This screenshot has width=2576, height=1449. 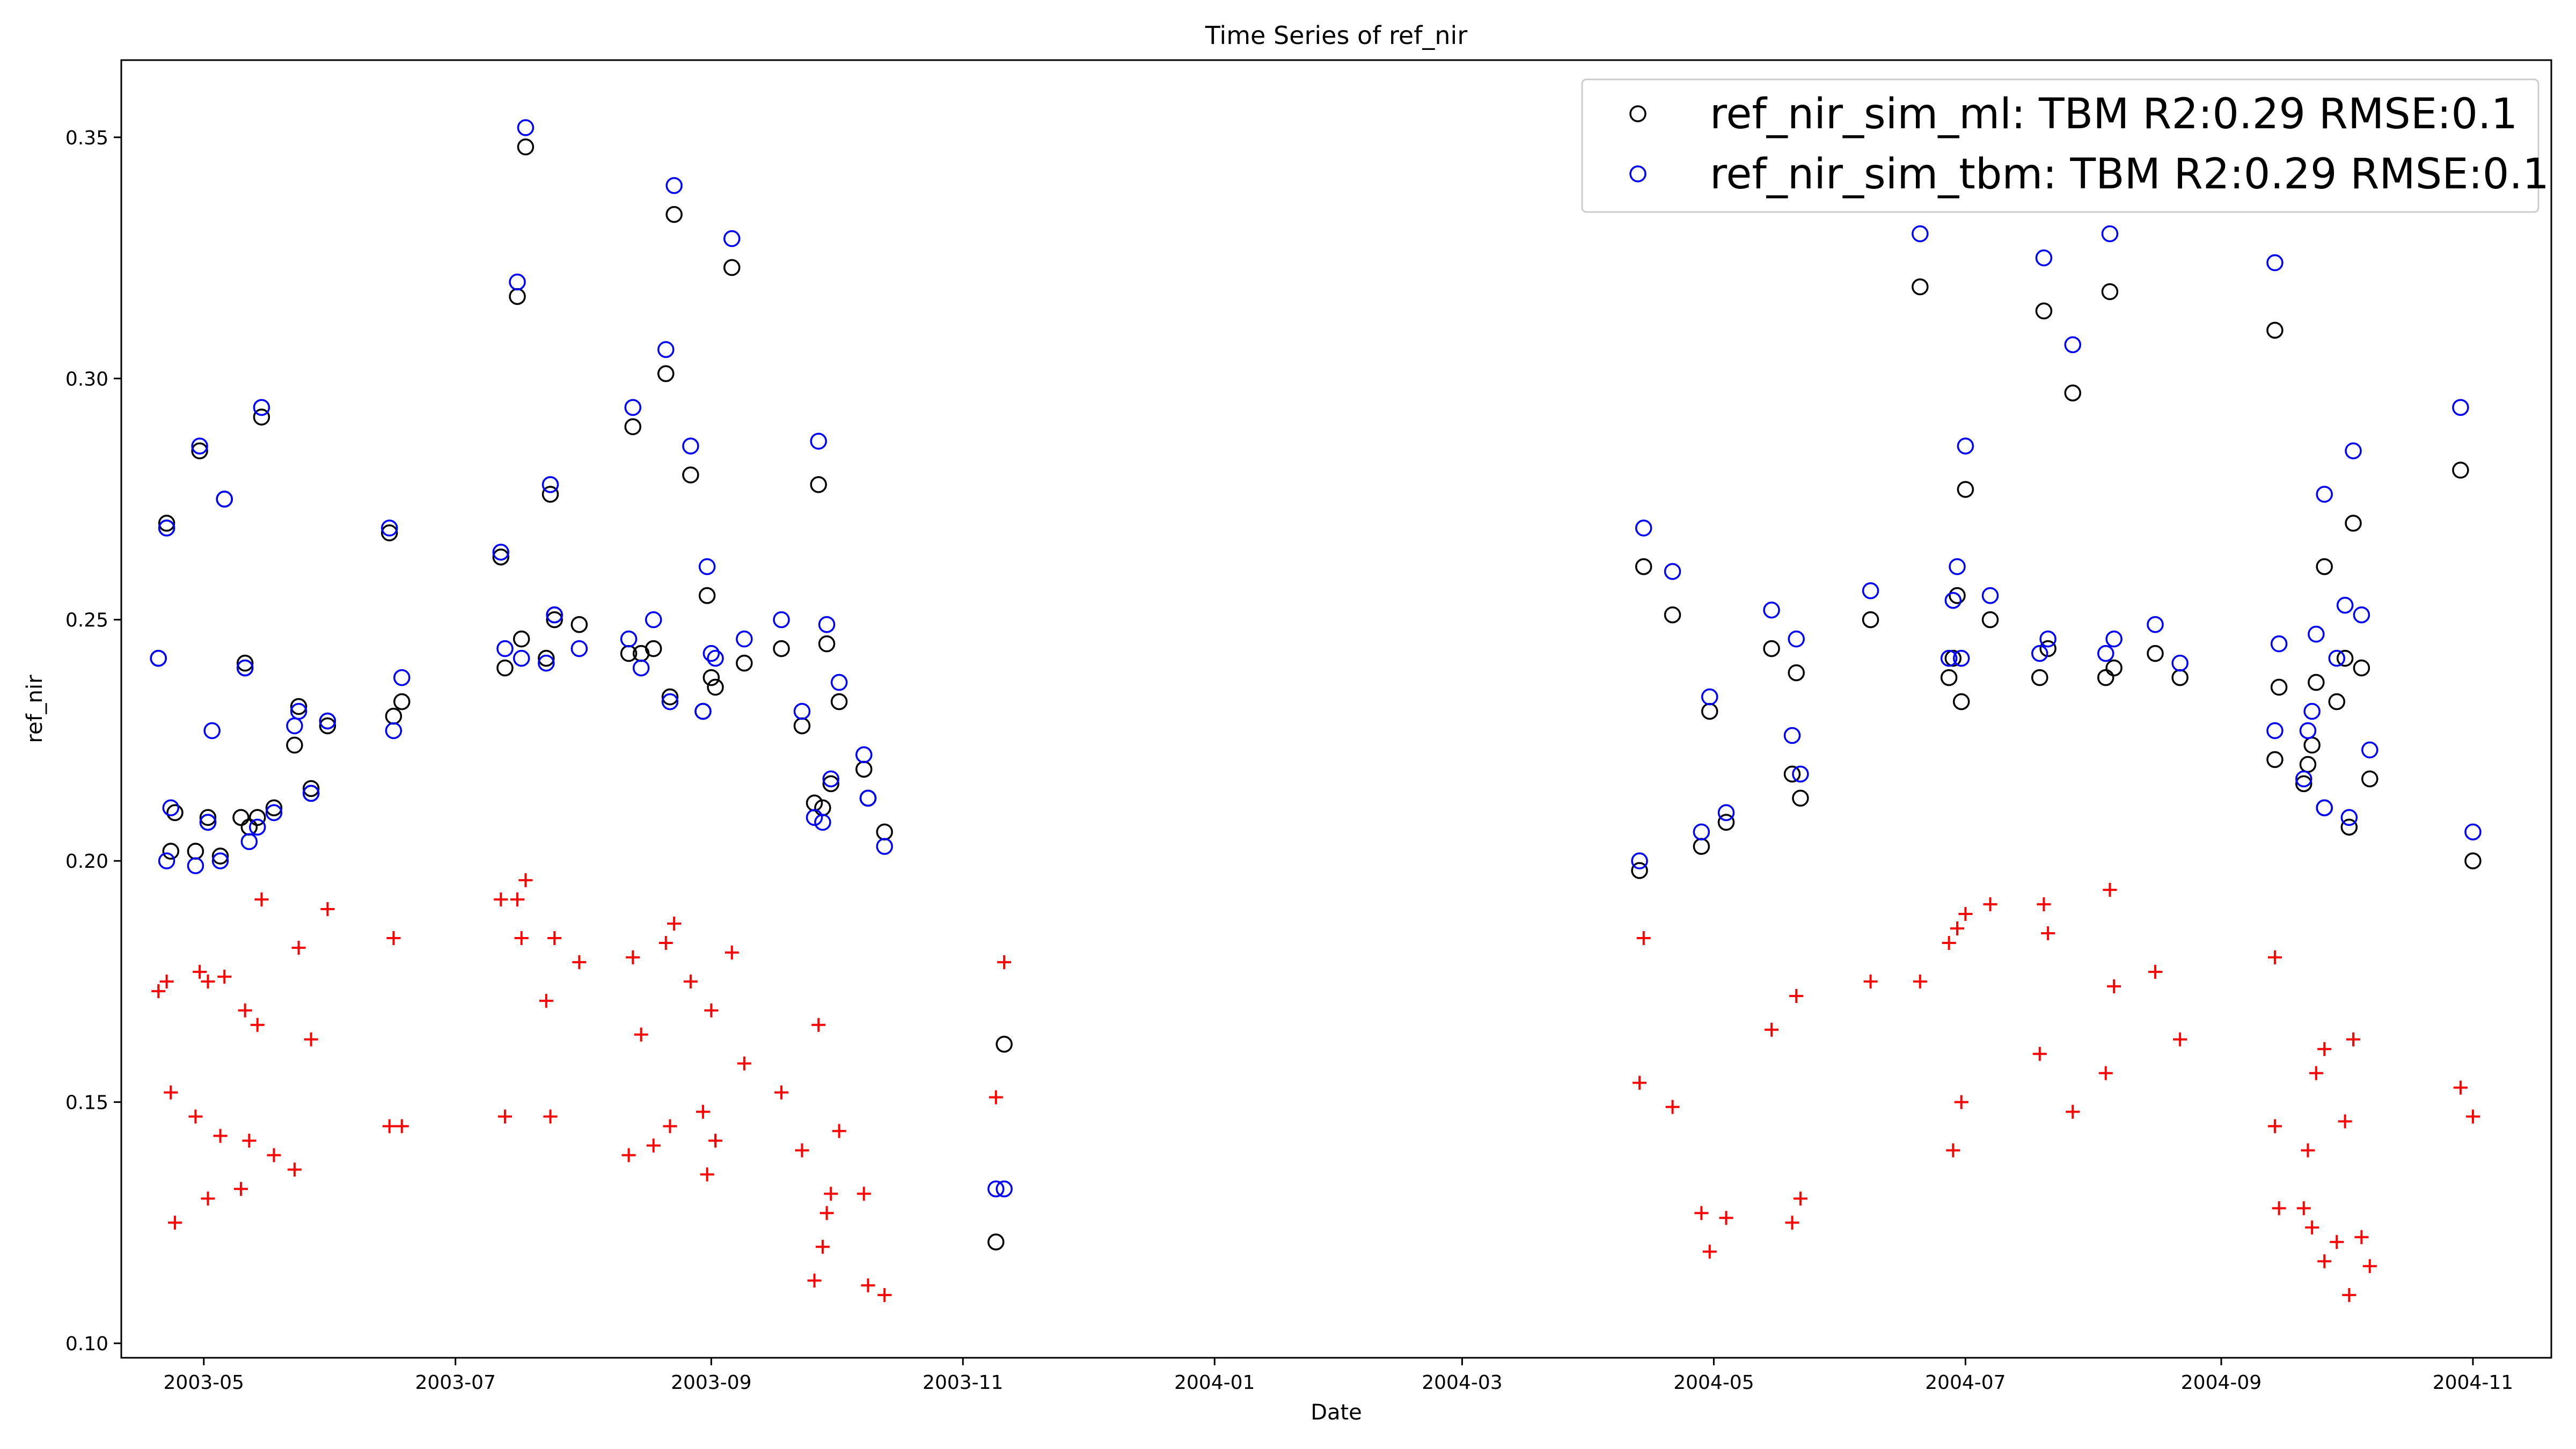 What do you see at coordinates (2129, 174) in the screenshot?
I see `legend-label: ref_nir_sim_tbm: TBM R2:0.29 RMSE:0.1` at bounding box center [2129, 174].